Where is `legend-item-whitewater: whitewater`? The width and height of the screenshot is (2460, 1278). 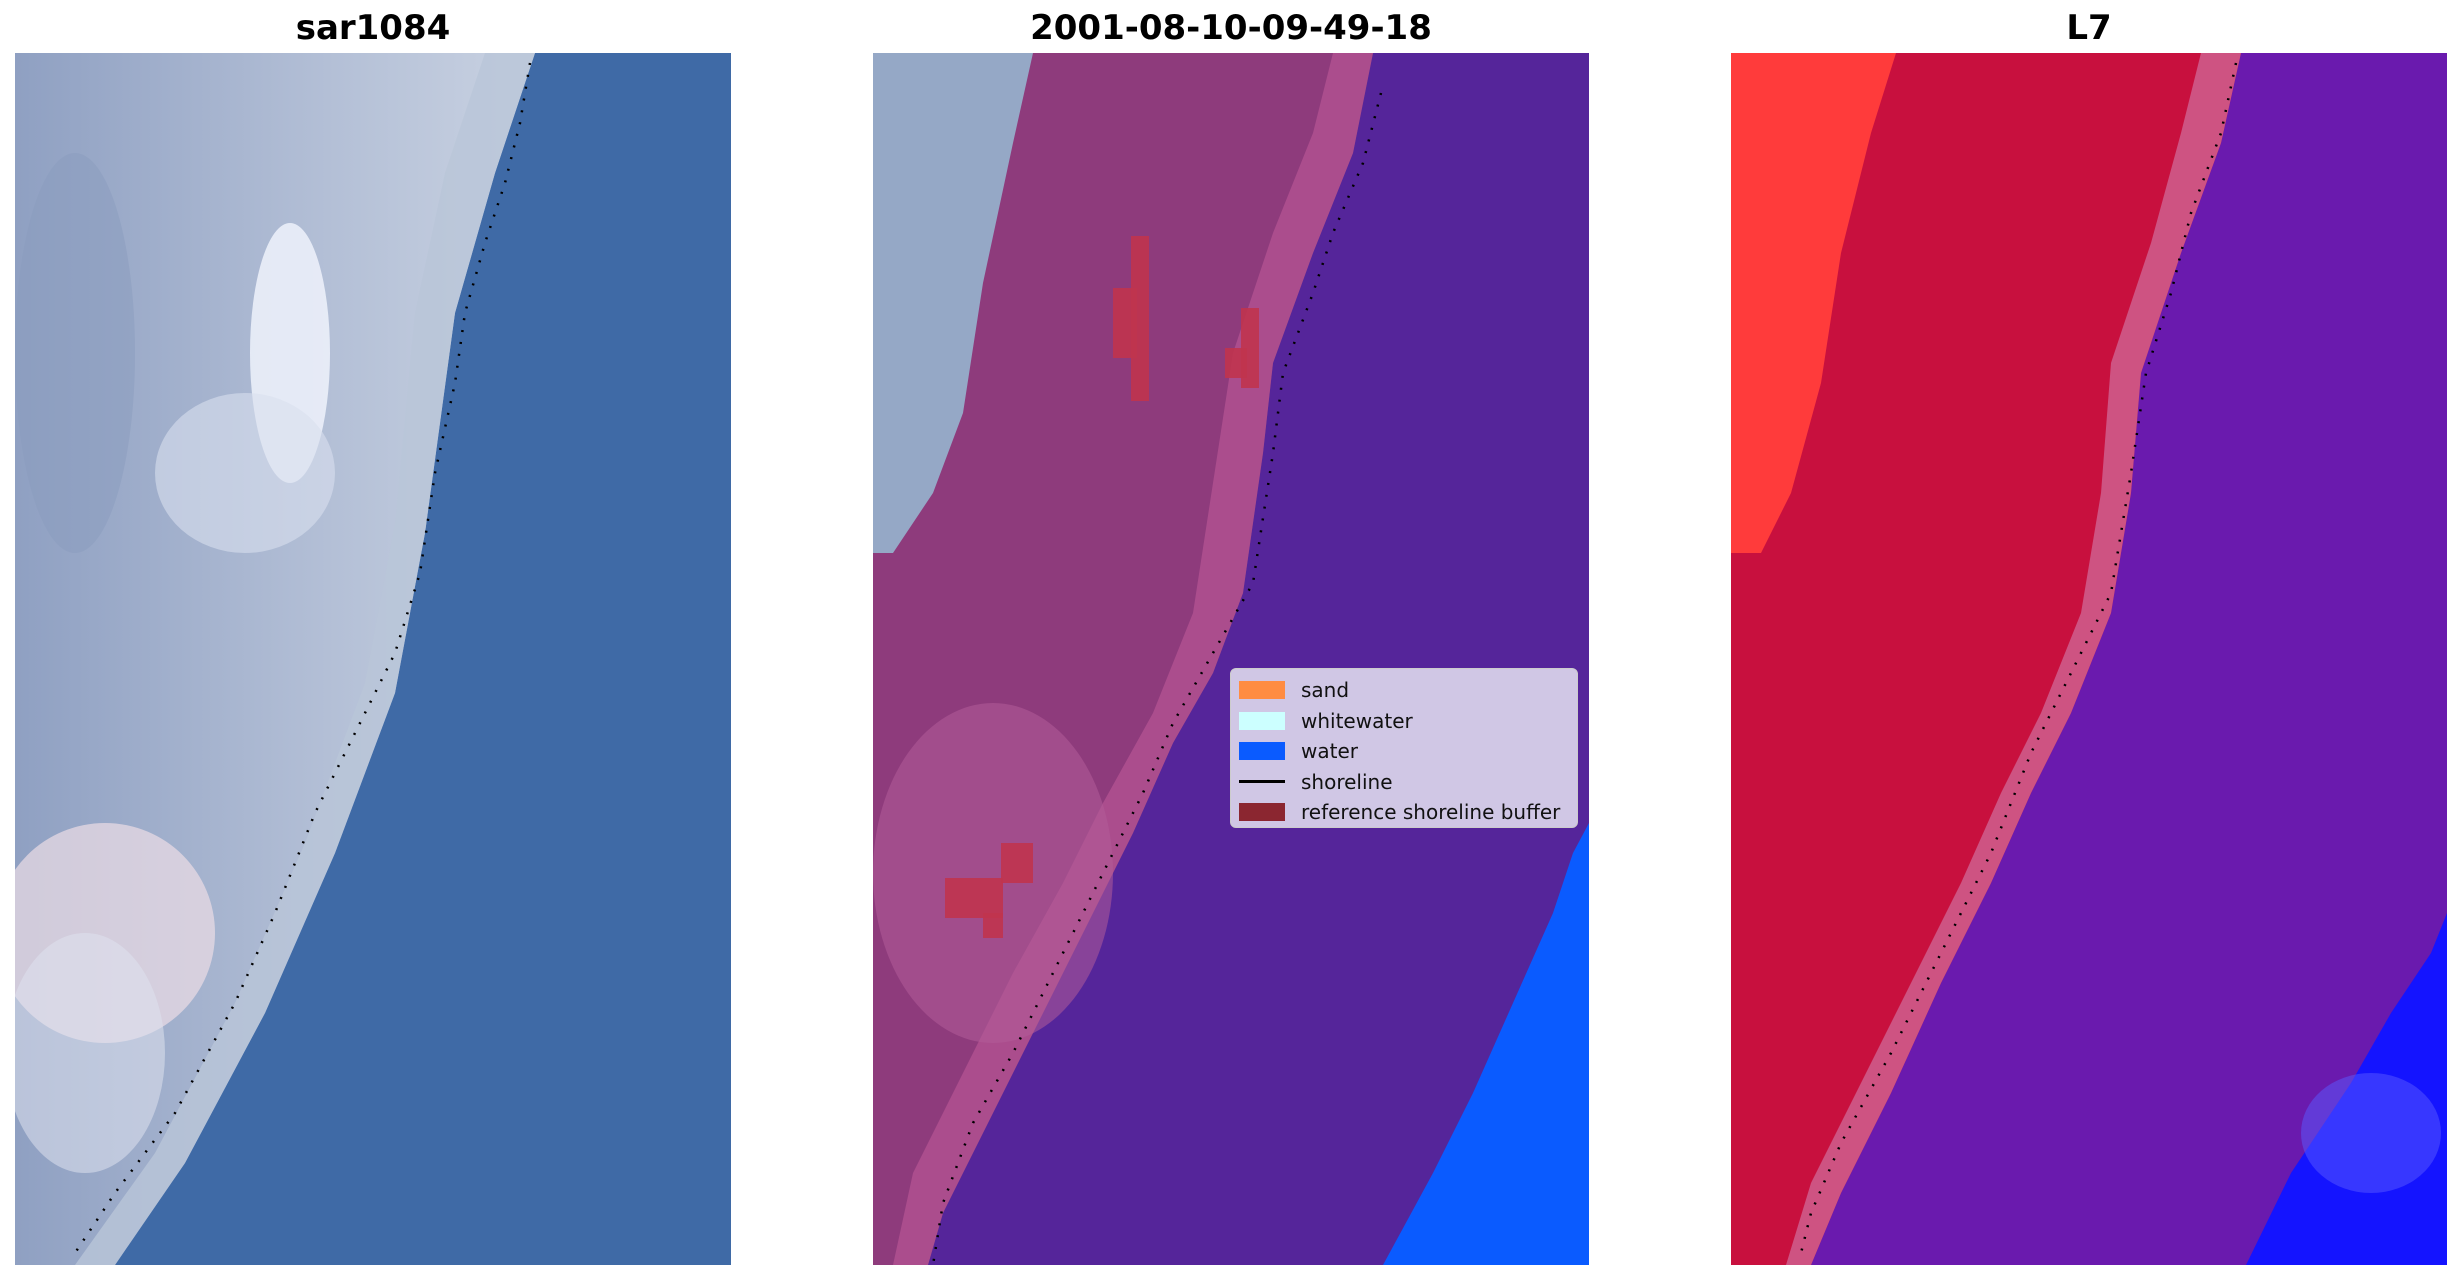
legend-item-whitewater: whitewater is located at coordinates (1404, 721).